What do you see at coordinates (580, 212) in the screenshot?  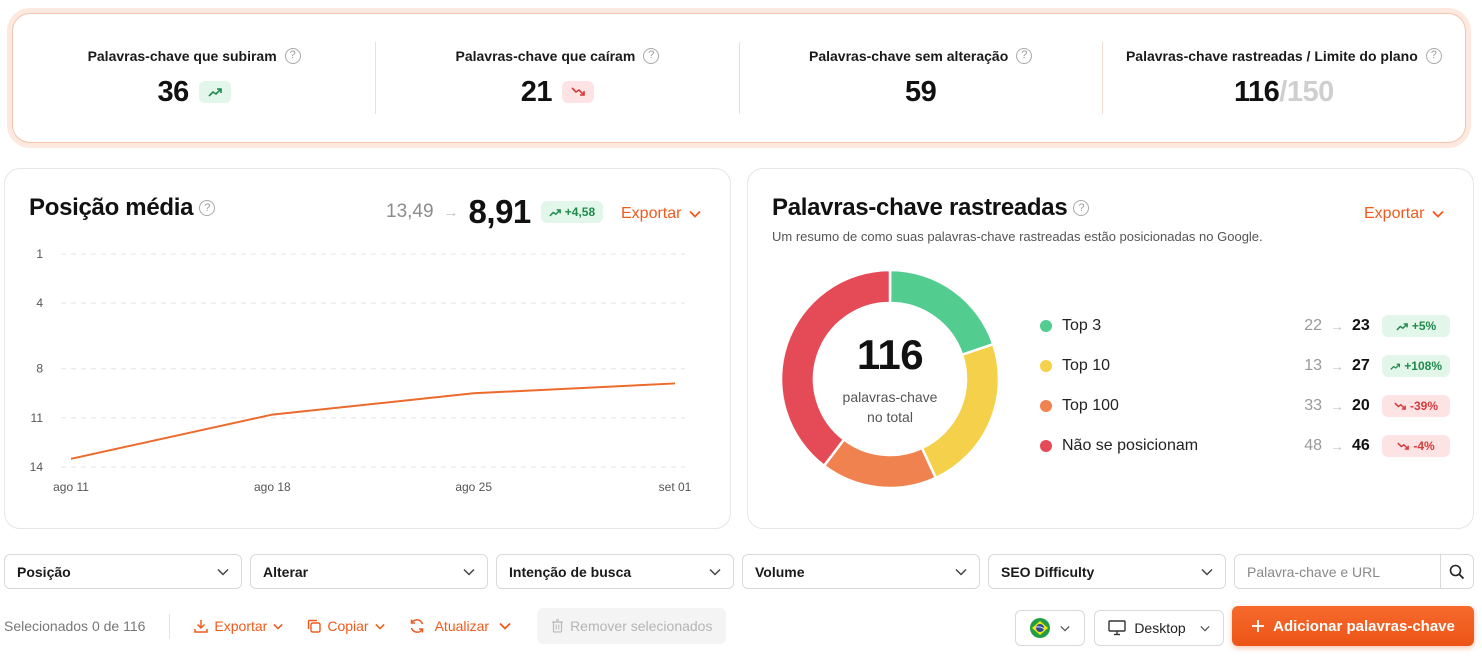 I see `delta-value: +4,58` at bounding box center [580, 212].